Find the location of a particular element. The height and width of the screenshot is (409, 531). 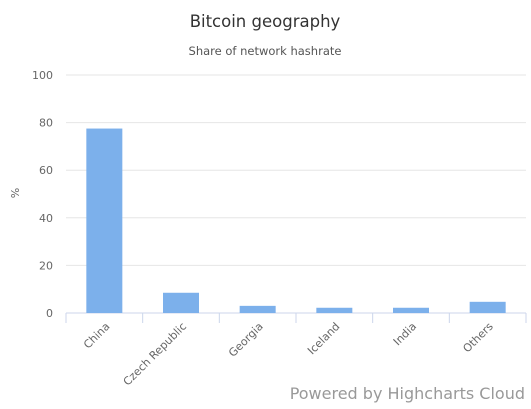

y-tick-label: 80 is located at coordinates (46, 123).